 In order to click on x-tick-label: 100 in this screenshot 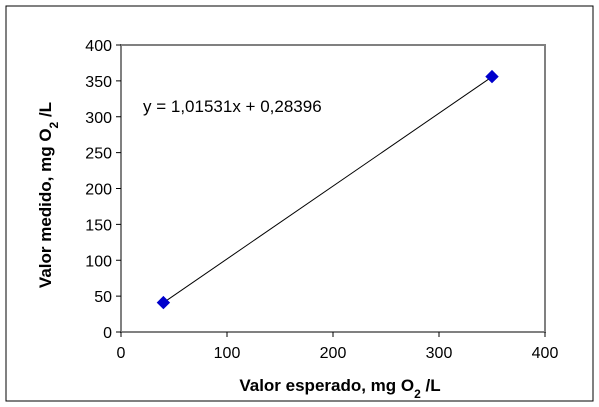, I will do `click(227, 353)`.